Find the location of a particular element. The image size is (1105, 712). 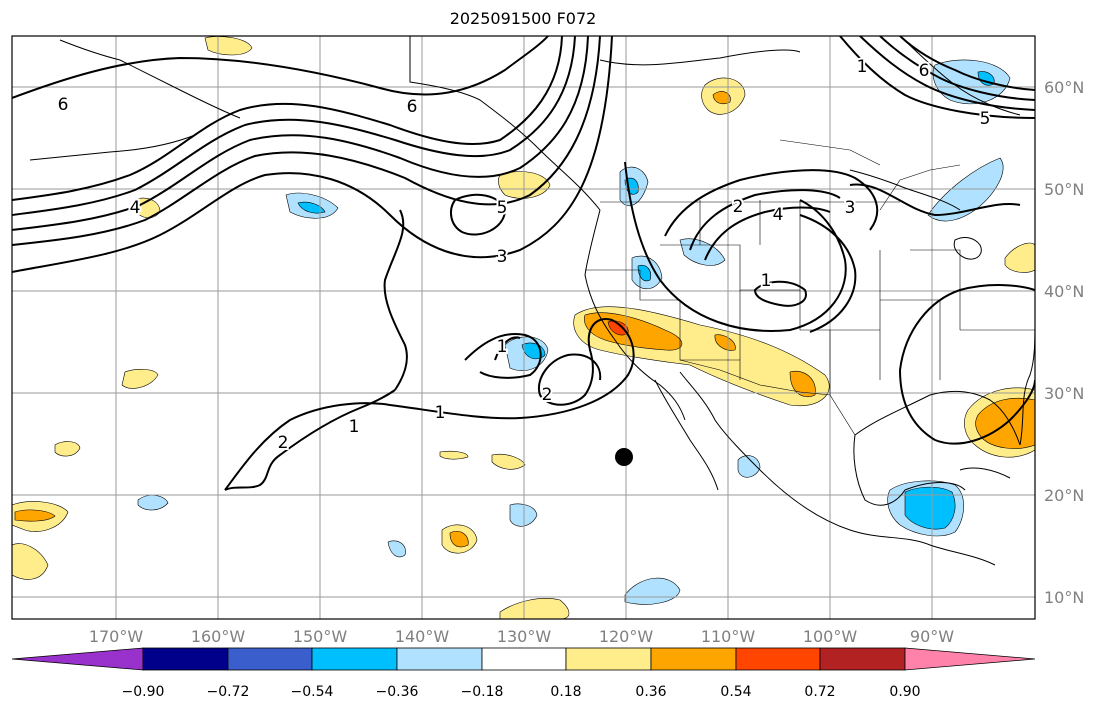

colorbar is located at coordinates (523, 659).